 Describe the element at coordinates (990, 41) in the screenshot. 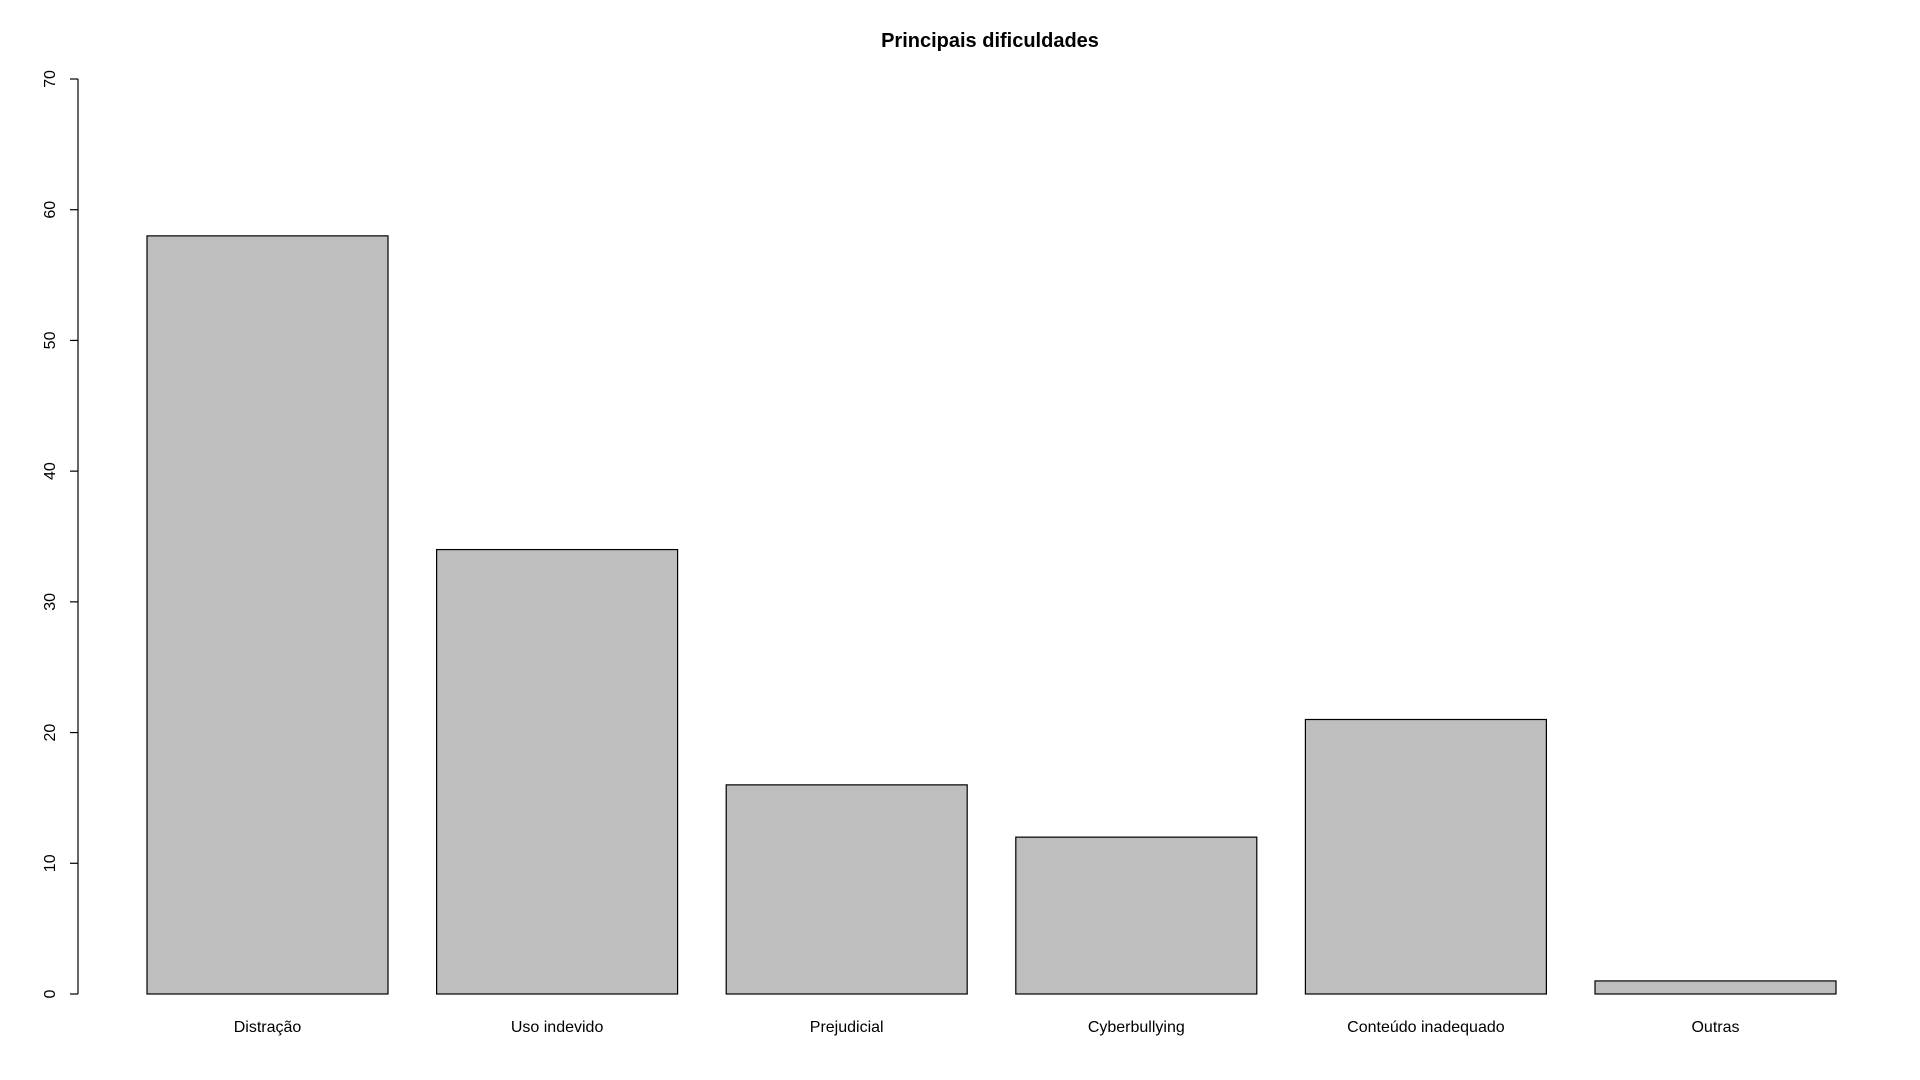

I see `chart-title: Principais dificuldades` at that location.